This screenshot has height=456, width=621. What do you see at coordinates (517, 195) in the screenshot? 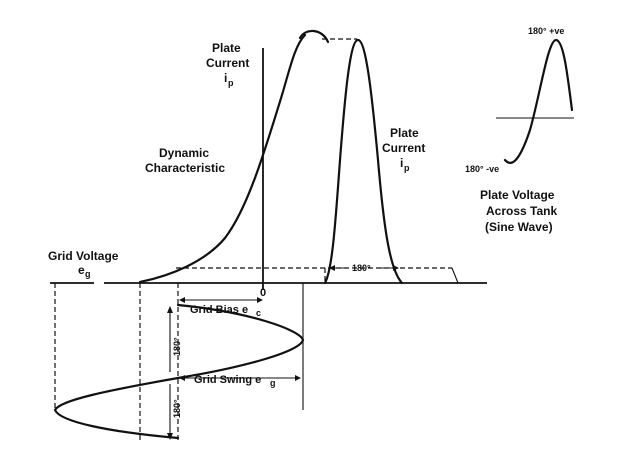
I see `plate-voltage-caption-line1: Plate Voltage` at bounding box center [517, 195].